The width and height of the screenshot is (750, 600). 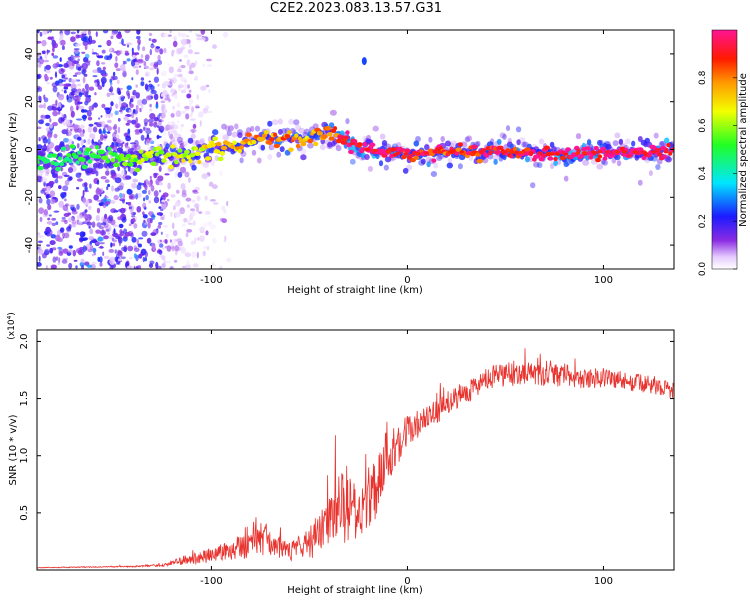 What do you see at coordinates (724, 149) in the screenshot?
I see `colorbar` at bounding box center [724, 149].